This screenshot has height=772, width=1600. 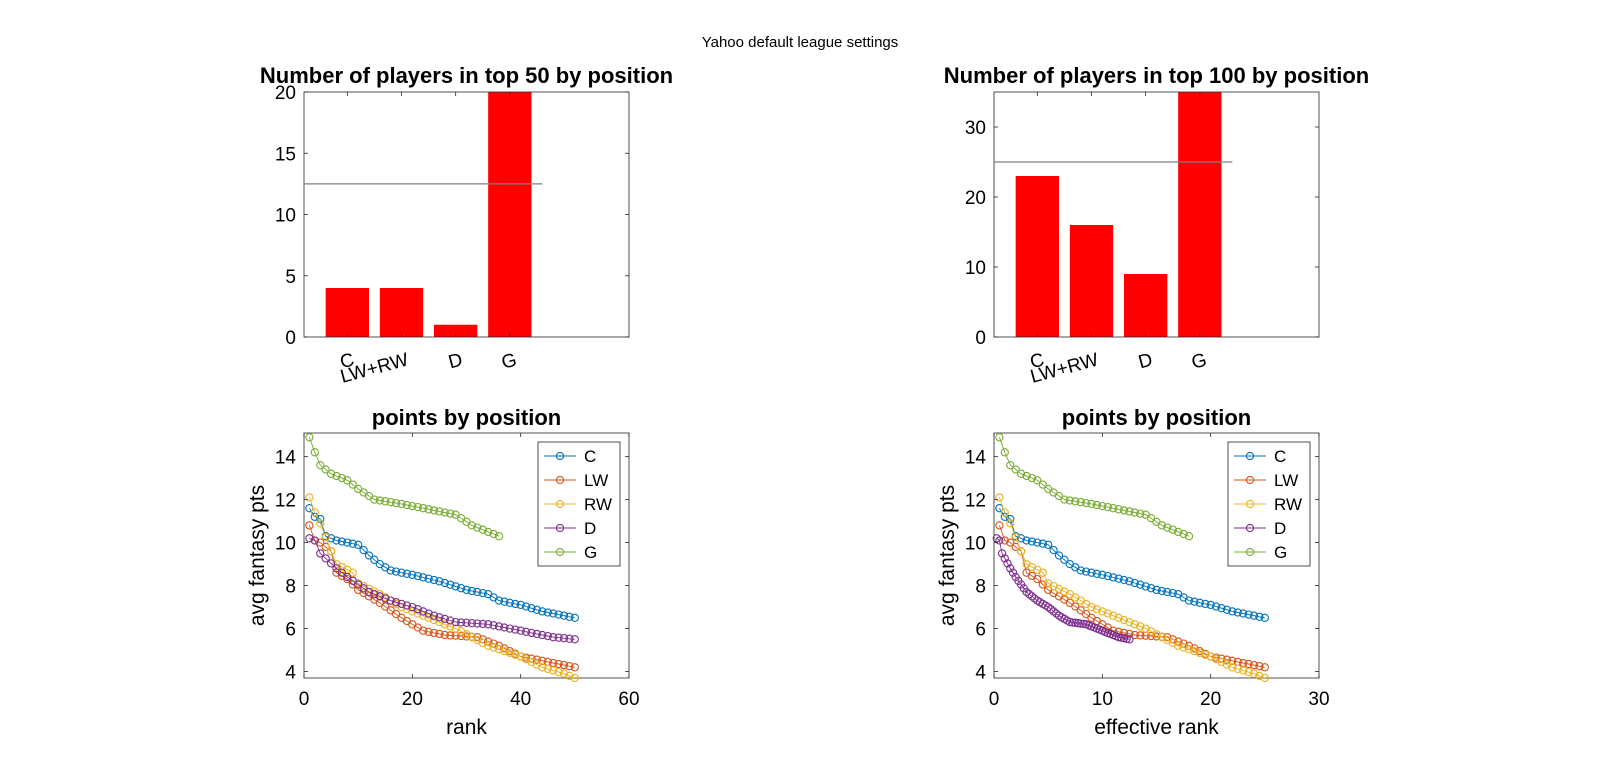 I want to click on legend-label-rw: RW, so click(x=598, y=504).